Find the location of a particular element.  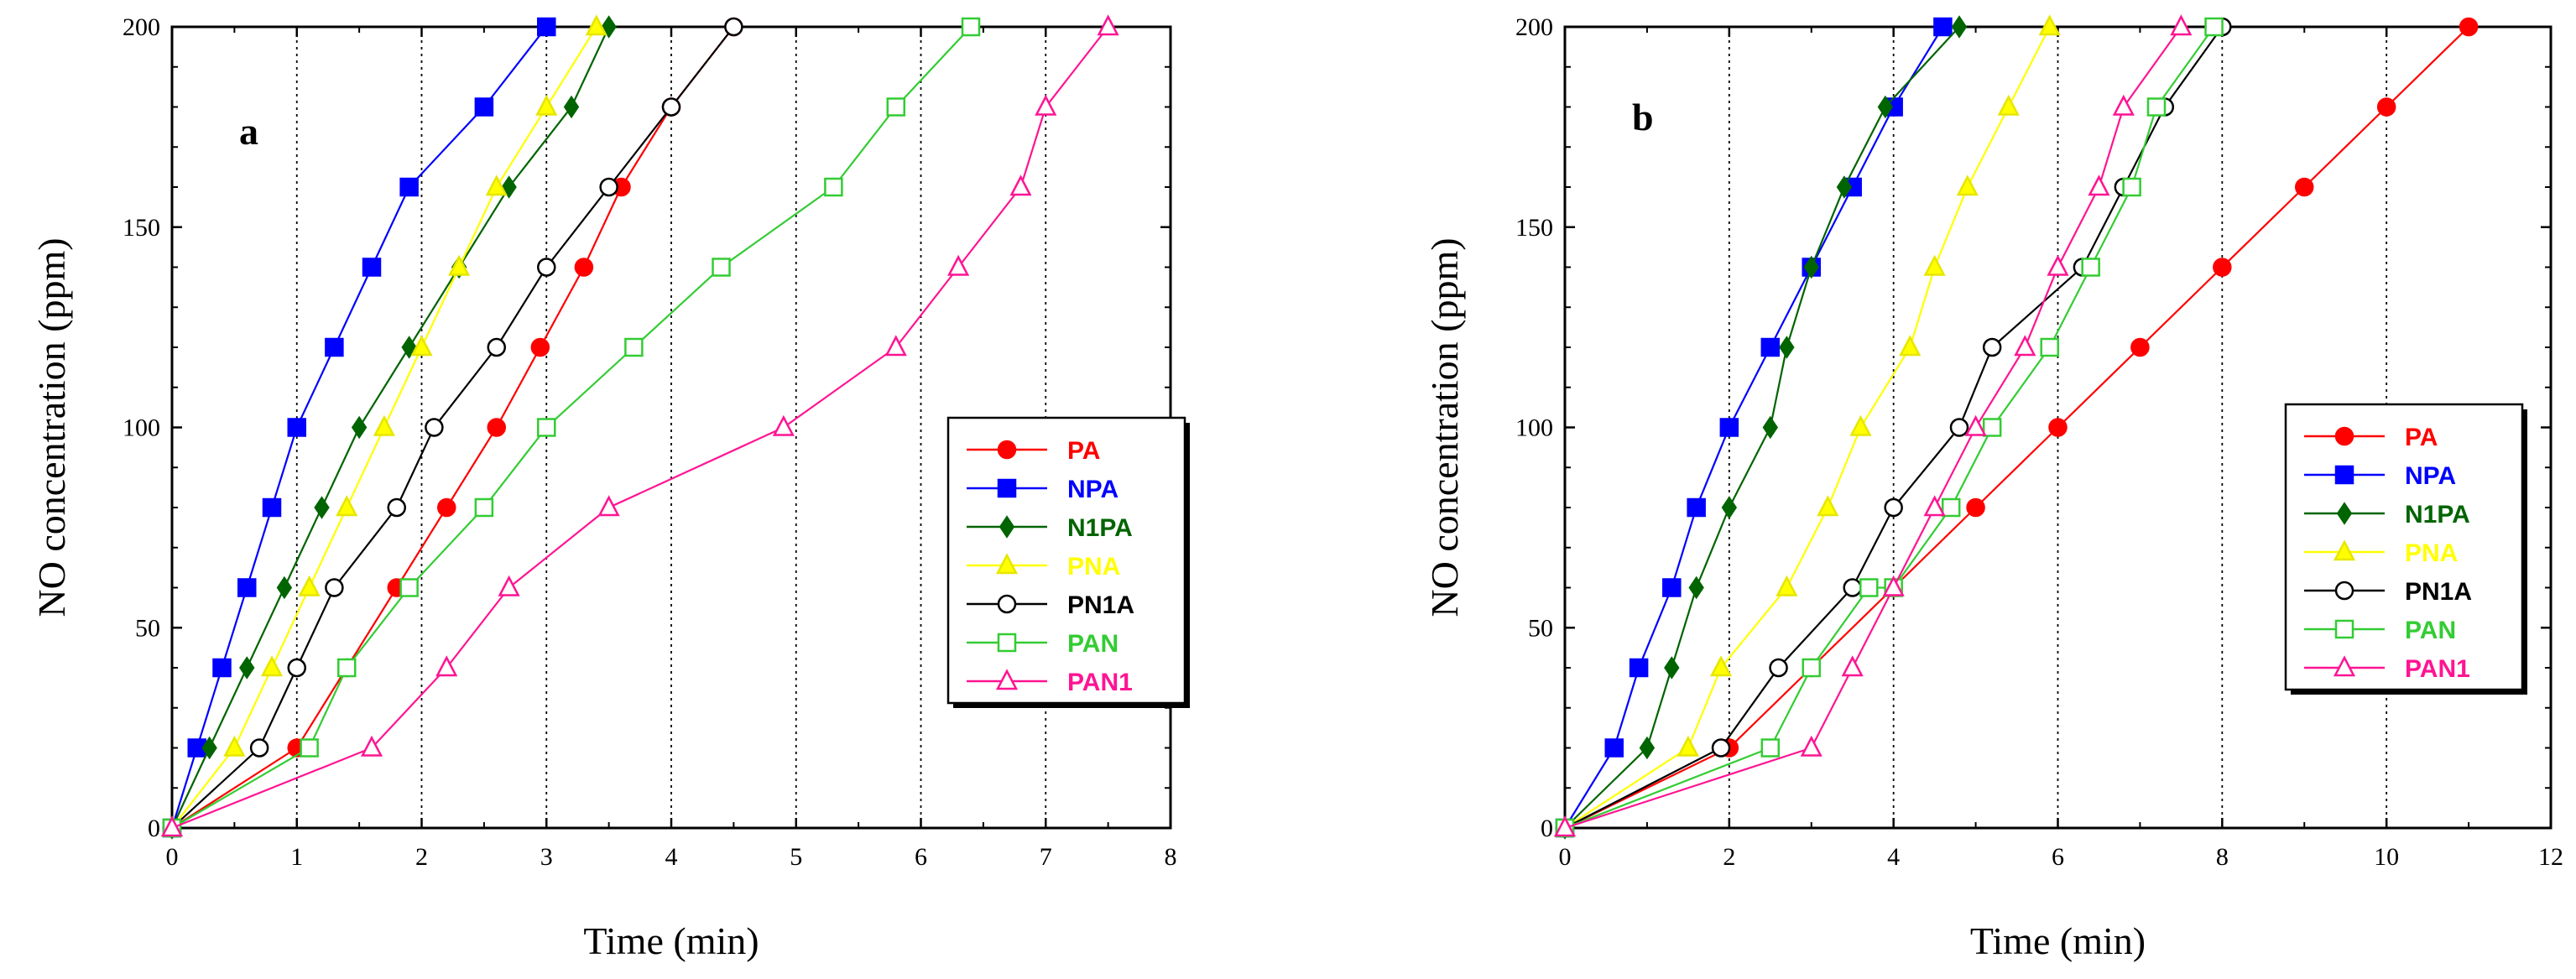

x-tick-label: 2 is located at coordinates (421, 857).